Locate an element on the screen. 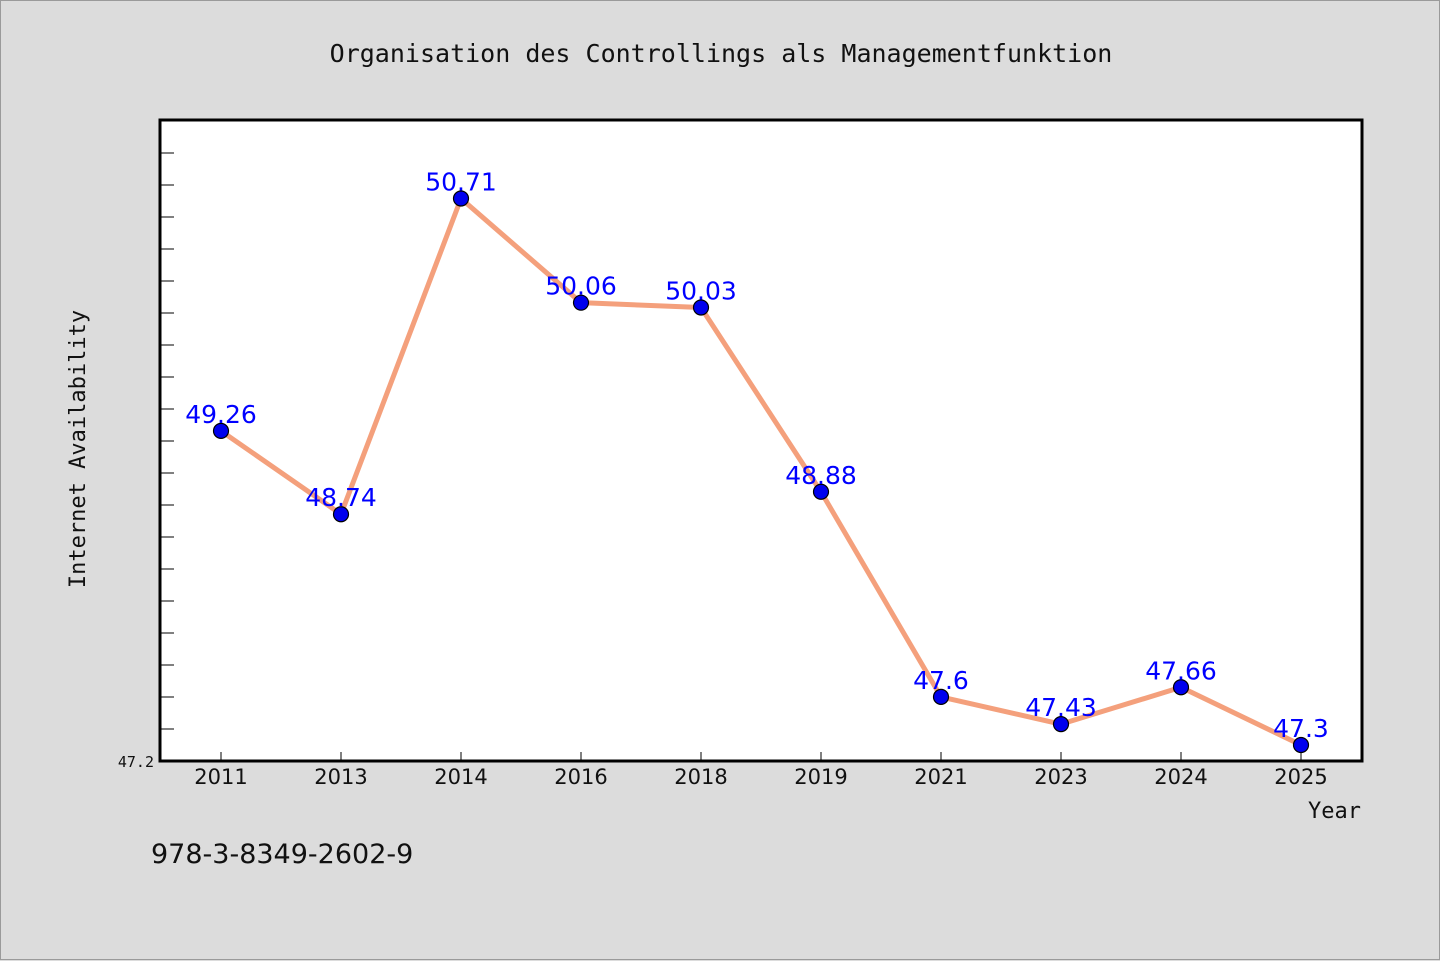  y-axis-ticks is located at coordinates (167, 441).